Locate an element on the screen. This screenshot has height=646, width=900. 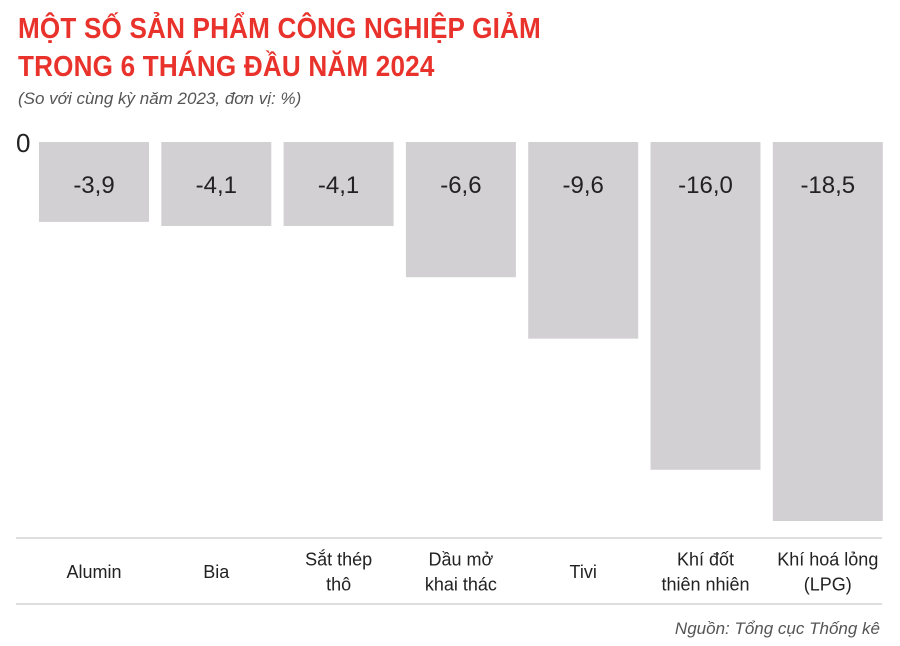
bar-value-label: -16,0 is located at coordinates (705, 185).